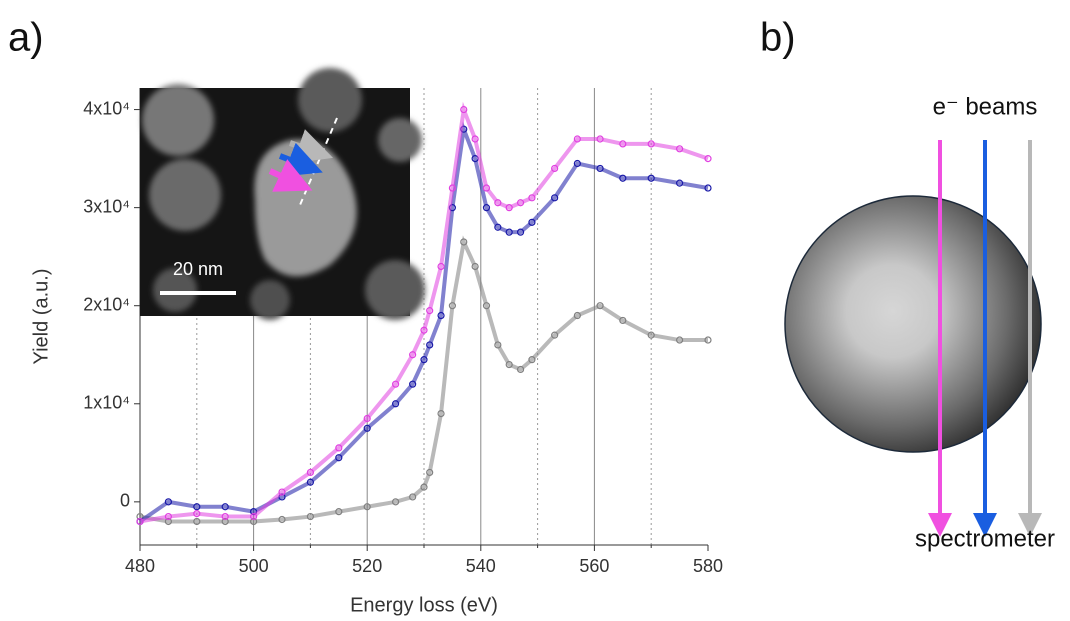  What do you see at coordinates (106, 304) in the screenshot?
I see `y-tick-label: 2x10⁴` at bounding box center [106, 304].